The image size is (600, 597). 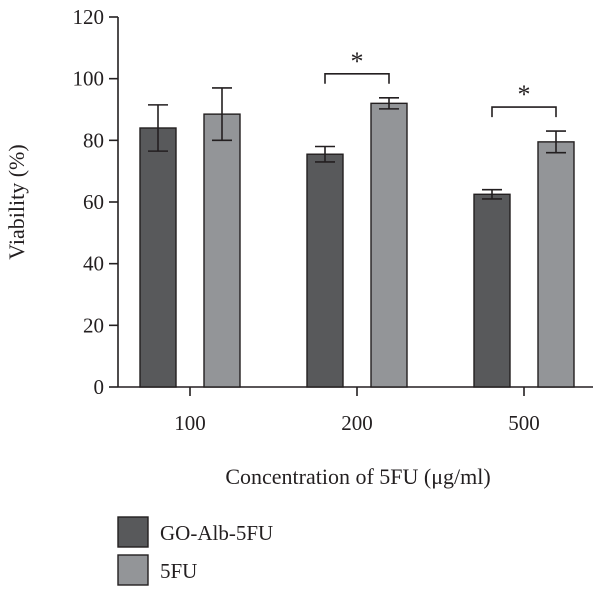 What do you see at coordinates (93, 202) in the screenshot?
I see `y-tick-label: 60` at bounding box center [93, 202].